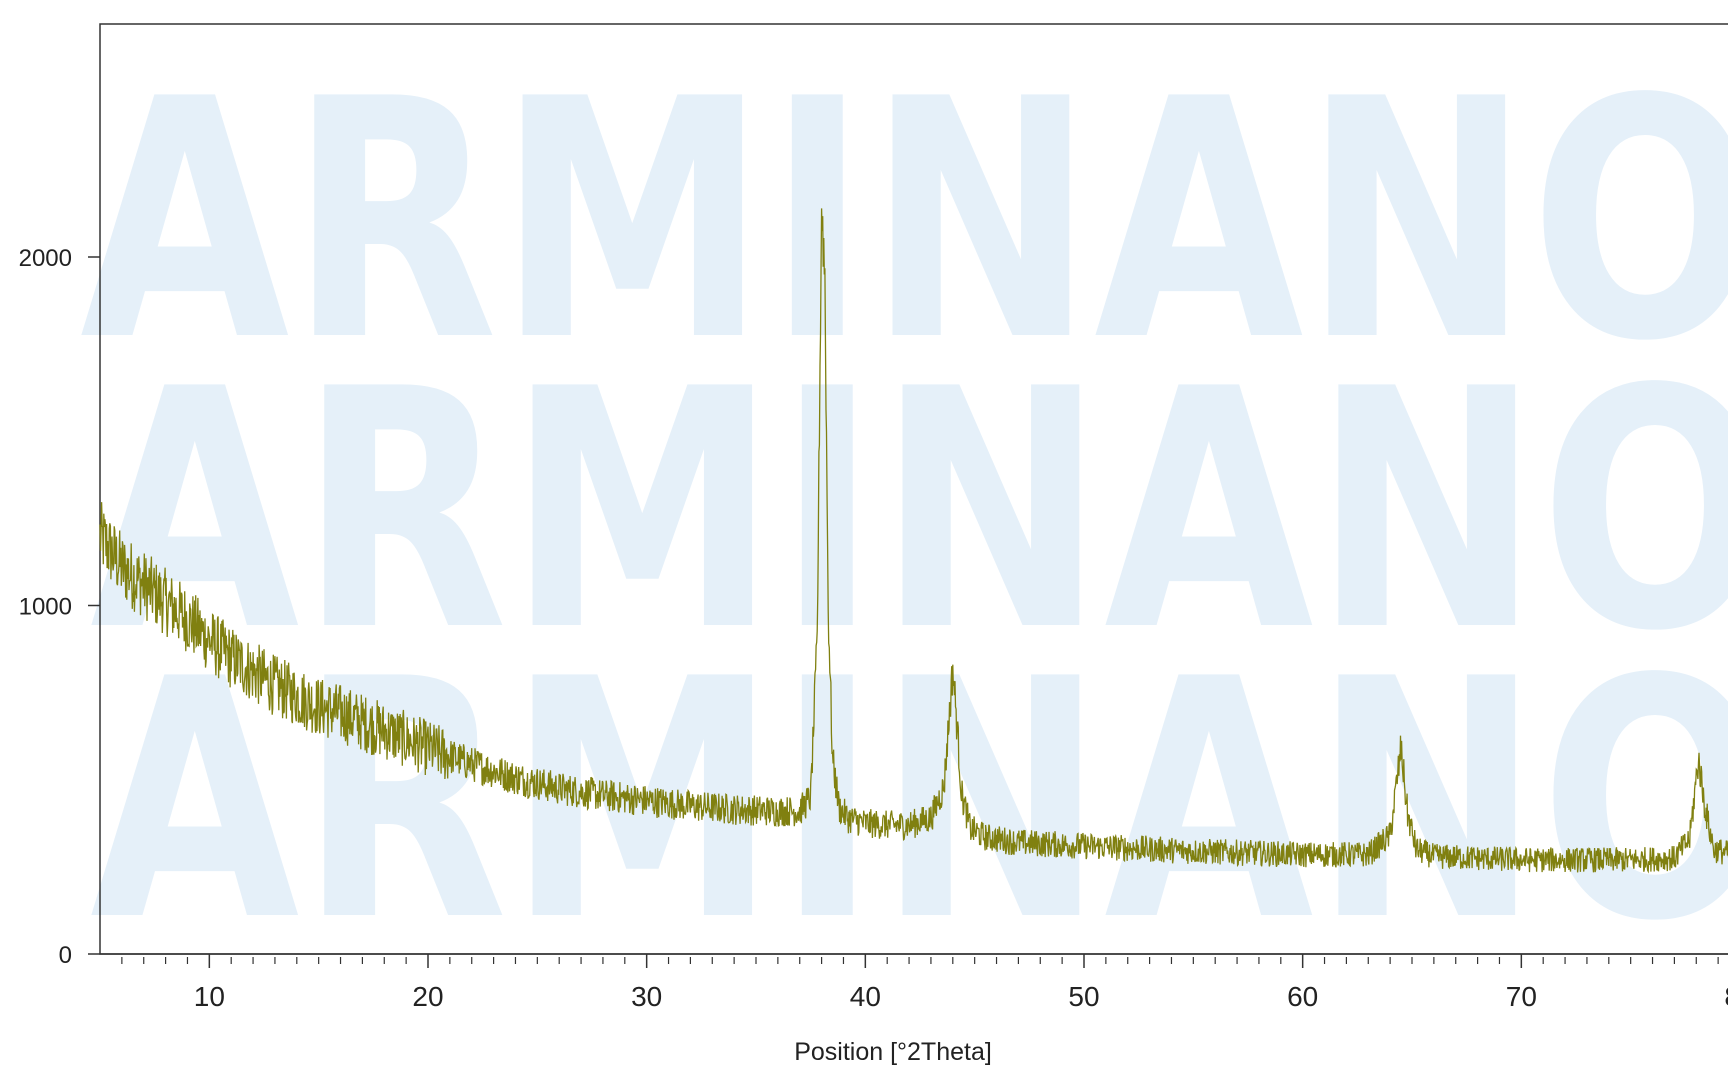 This screenshot has height=1067, width=1728. I want to click on y-tick-label: 2000, so click(45, 258).